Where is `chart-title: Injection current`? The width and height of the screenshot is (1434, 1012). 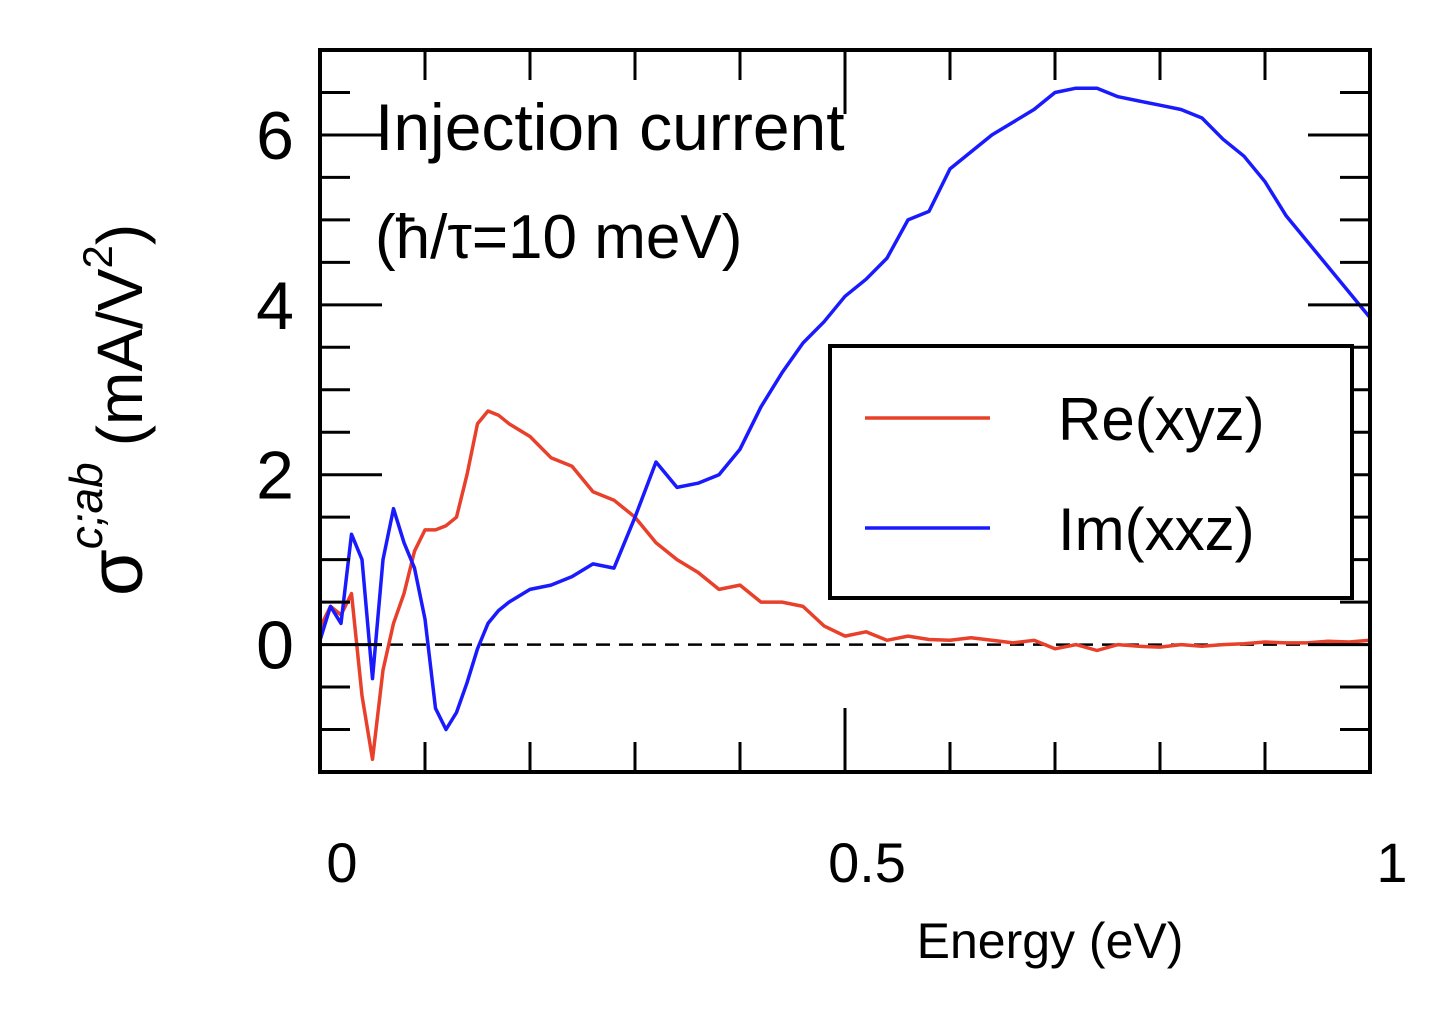
chart-title: Injection current is located at coordinates (610, 127).